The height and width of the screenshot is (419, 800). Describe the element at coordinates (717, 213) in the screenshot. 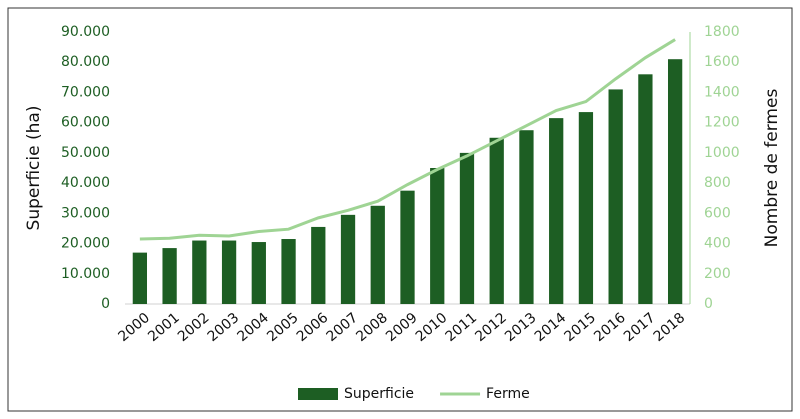

I see `y2-tick-label: 600` at that location.